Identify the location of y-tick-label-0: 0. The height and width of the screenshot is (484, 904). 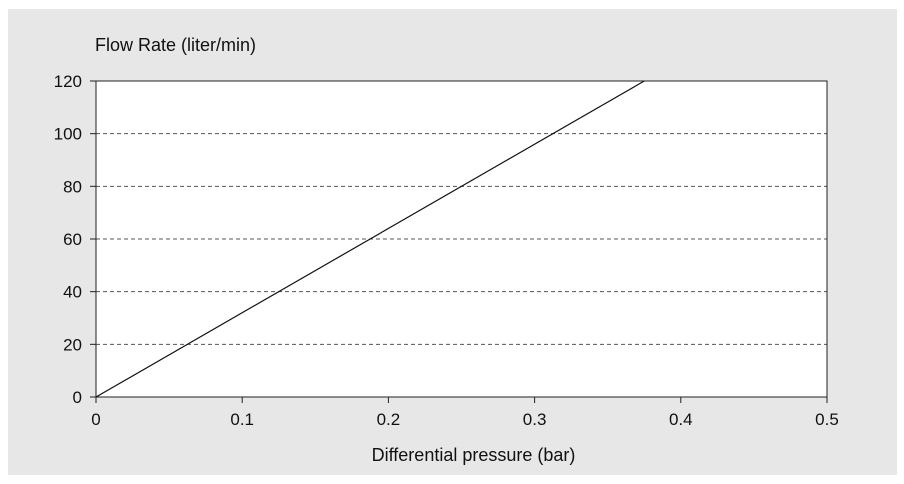
(77, 397).